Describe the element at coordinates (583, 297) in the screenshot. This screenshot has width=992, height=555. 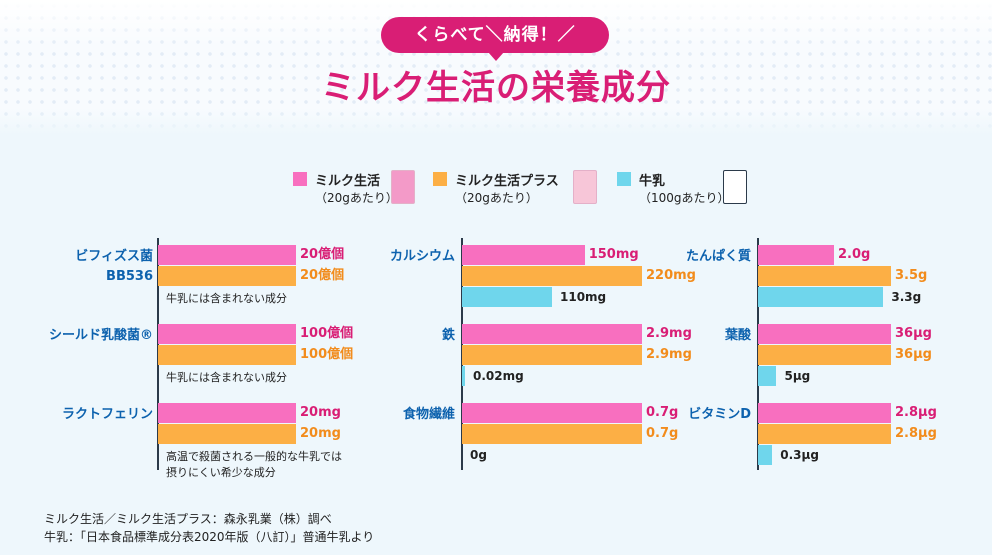
I see `data-label: 110mg` at that location.